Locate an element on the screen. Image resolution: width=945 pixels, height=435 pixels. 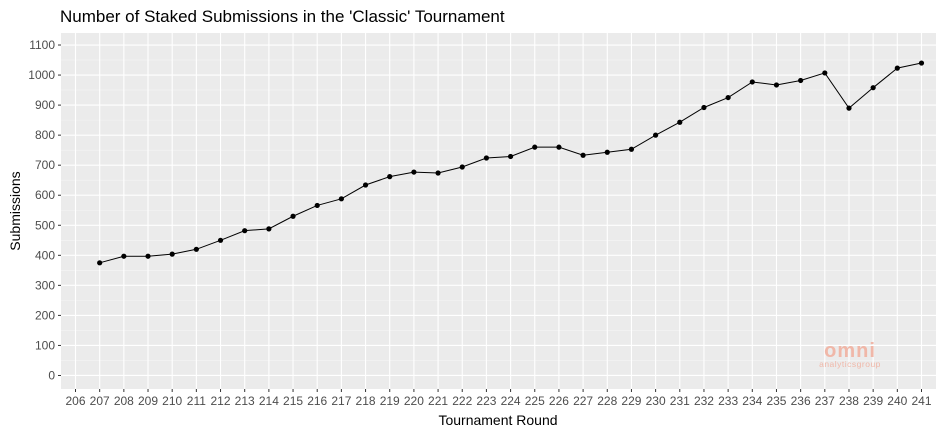
x-tick-label: 223 is located at coordinates (486, 401).